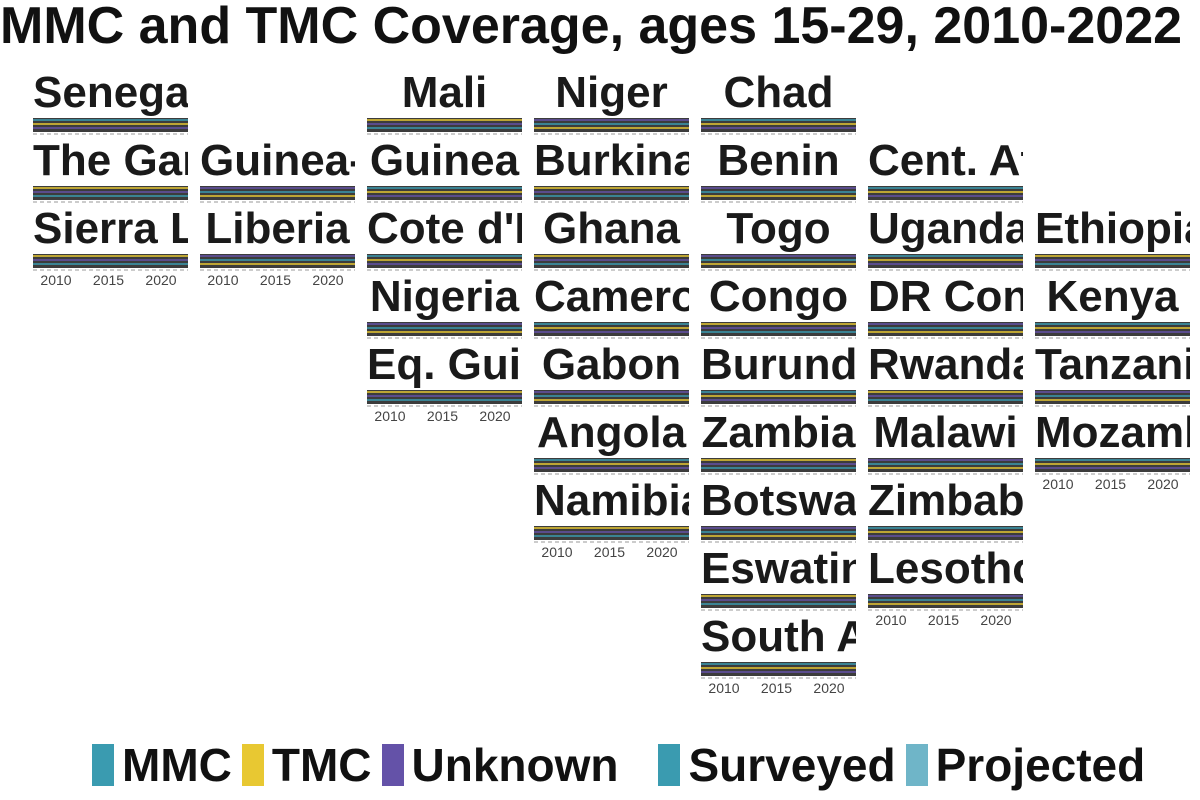 The image size is (1200, 800). What do you see at coordinates (611, 160) in the screenshot?
I see `facet-label: Burkina Faso` at bounding box center [611, 160].